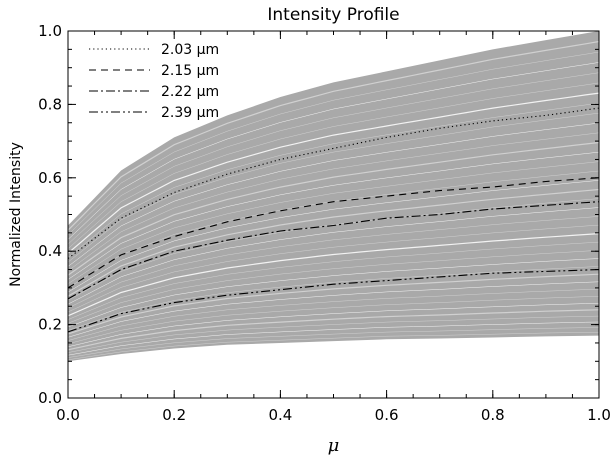 The image size is (613, 461). What do you see at coordinates (174, 415) in the screenshot?
I see `x-tick-label: 0.2` at bounding box center [174, 415].